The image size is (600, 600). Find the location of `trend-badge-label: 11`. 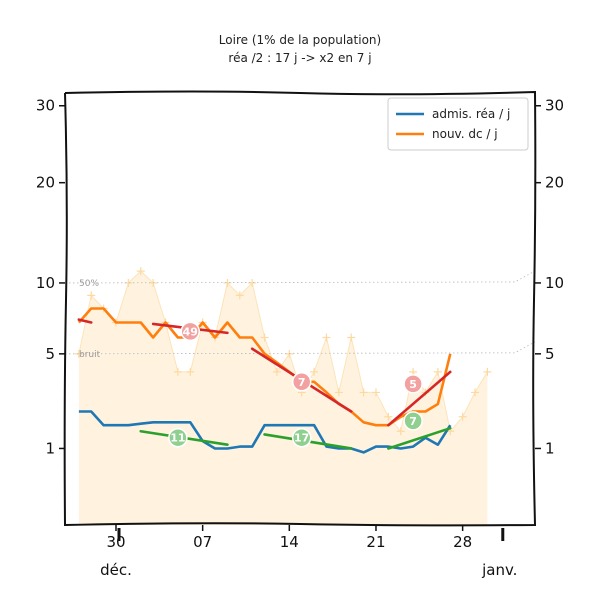

trend-badge-label: 11 is located at coordinates (177, 438).